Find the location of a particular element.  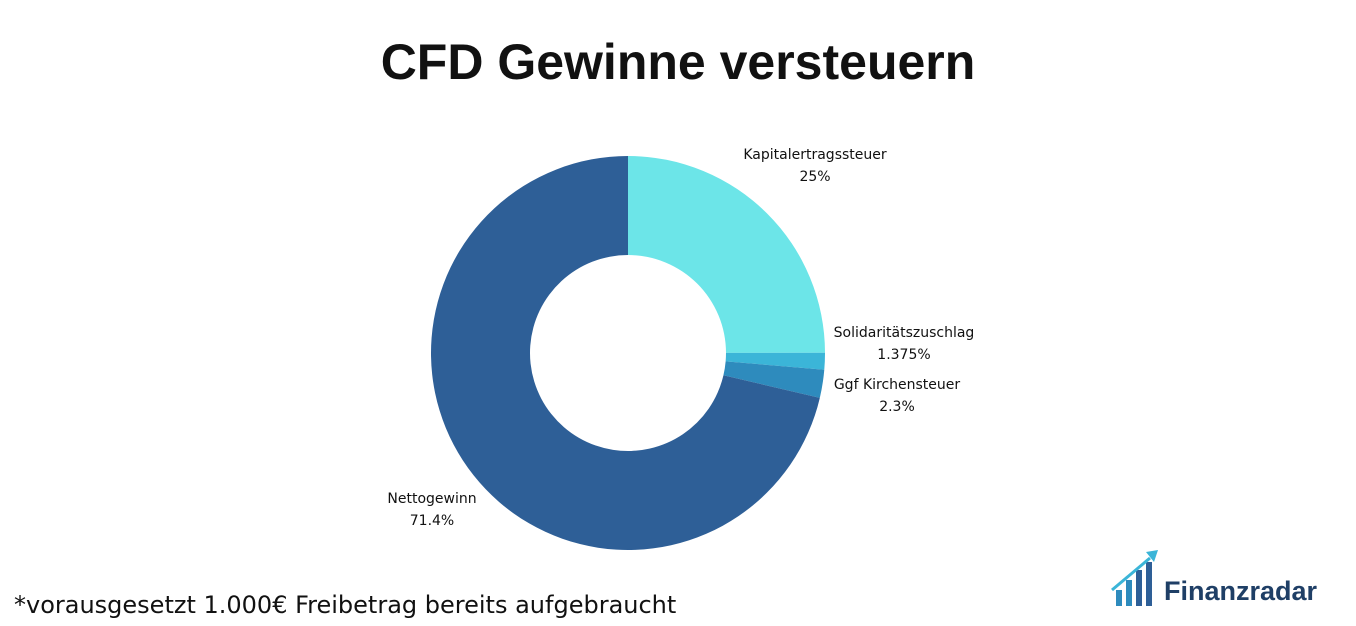

slice-value-label: 2.3% is located at coordinates (897, 407).